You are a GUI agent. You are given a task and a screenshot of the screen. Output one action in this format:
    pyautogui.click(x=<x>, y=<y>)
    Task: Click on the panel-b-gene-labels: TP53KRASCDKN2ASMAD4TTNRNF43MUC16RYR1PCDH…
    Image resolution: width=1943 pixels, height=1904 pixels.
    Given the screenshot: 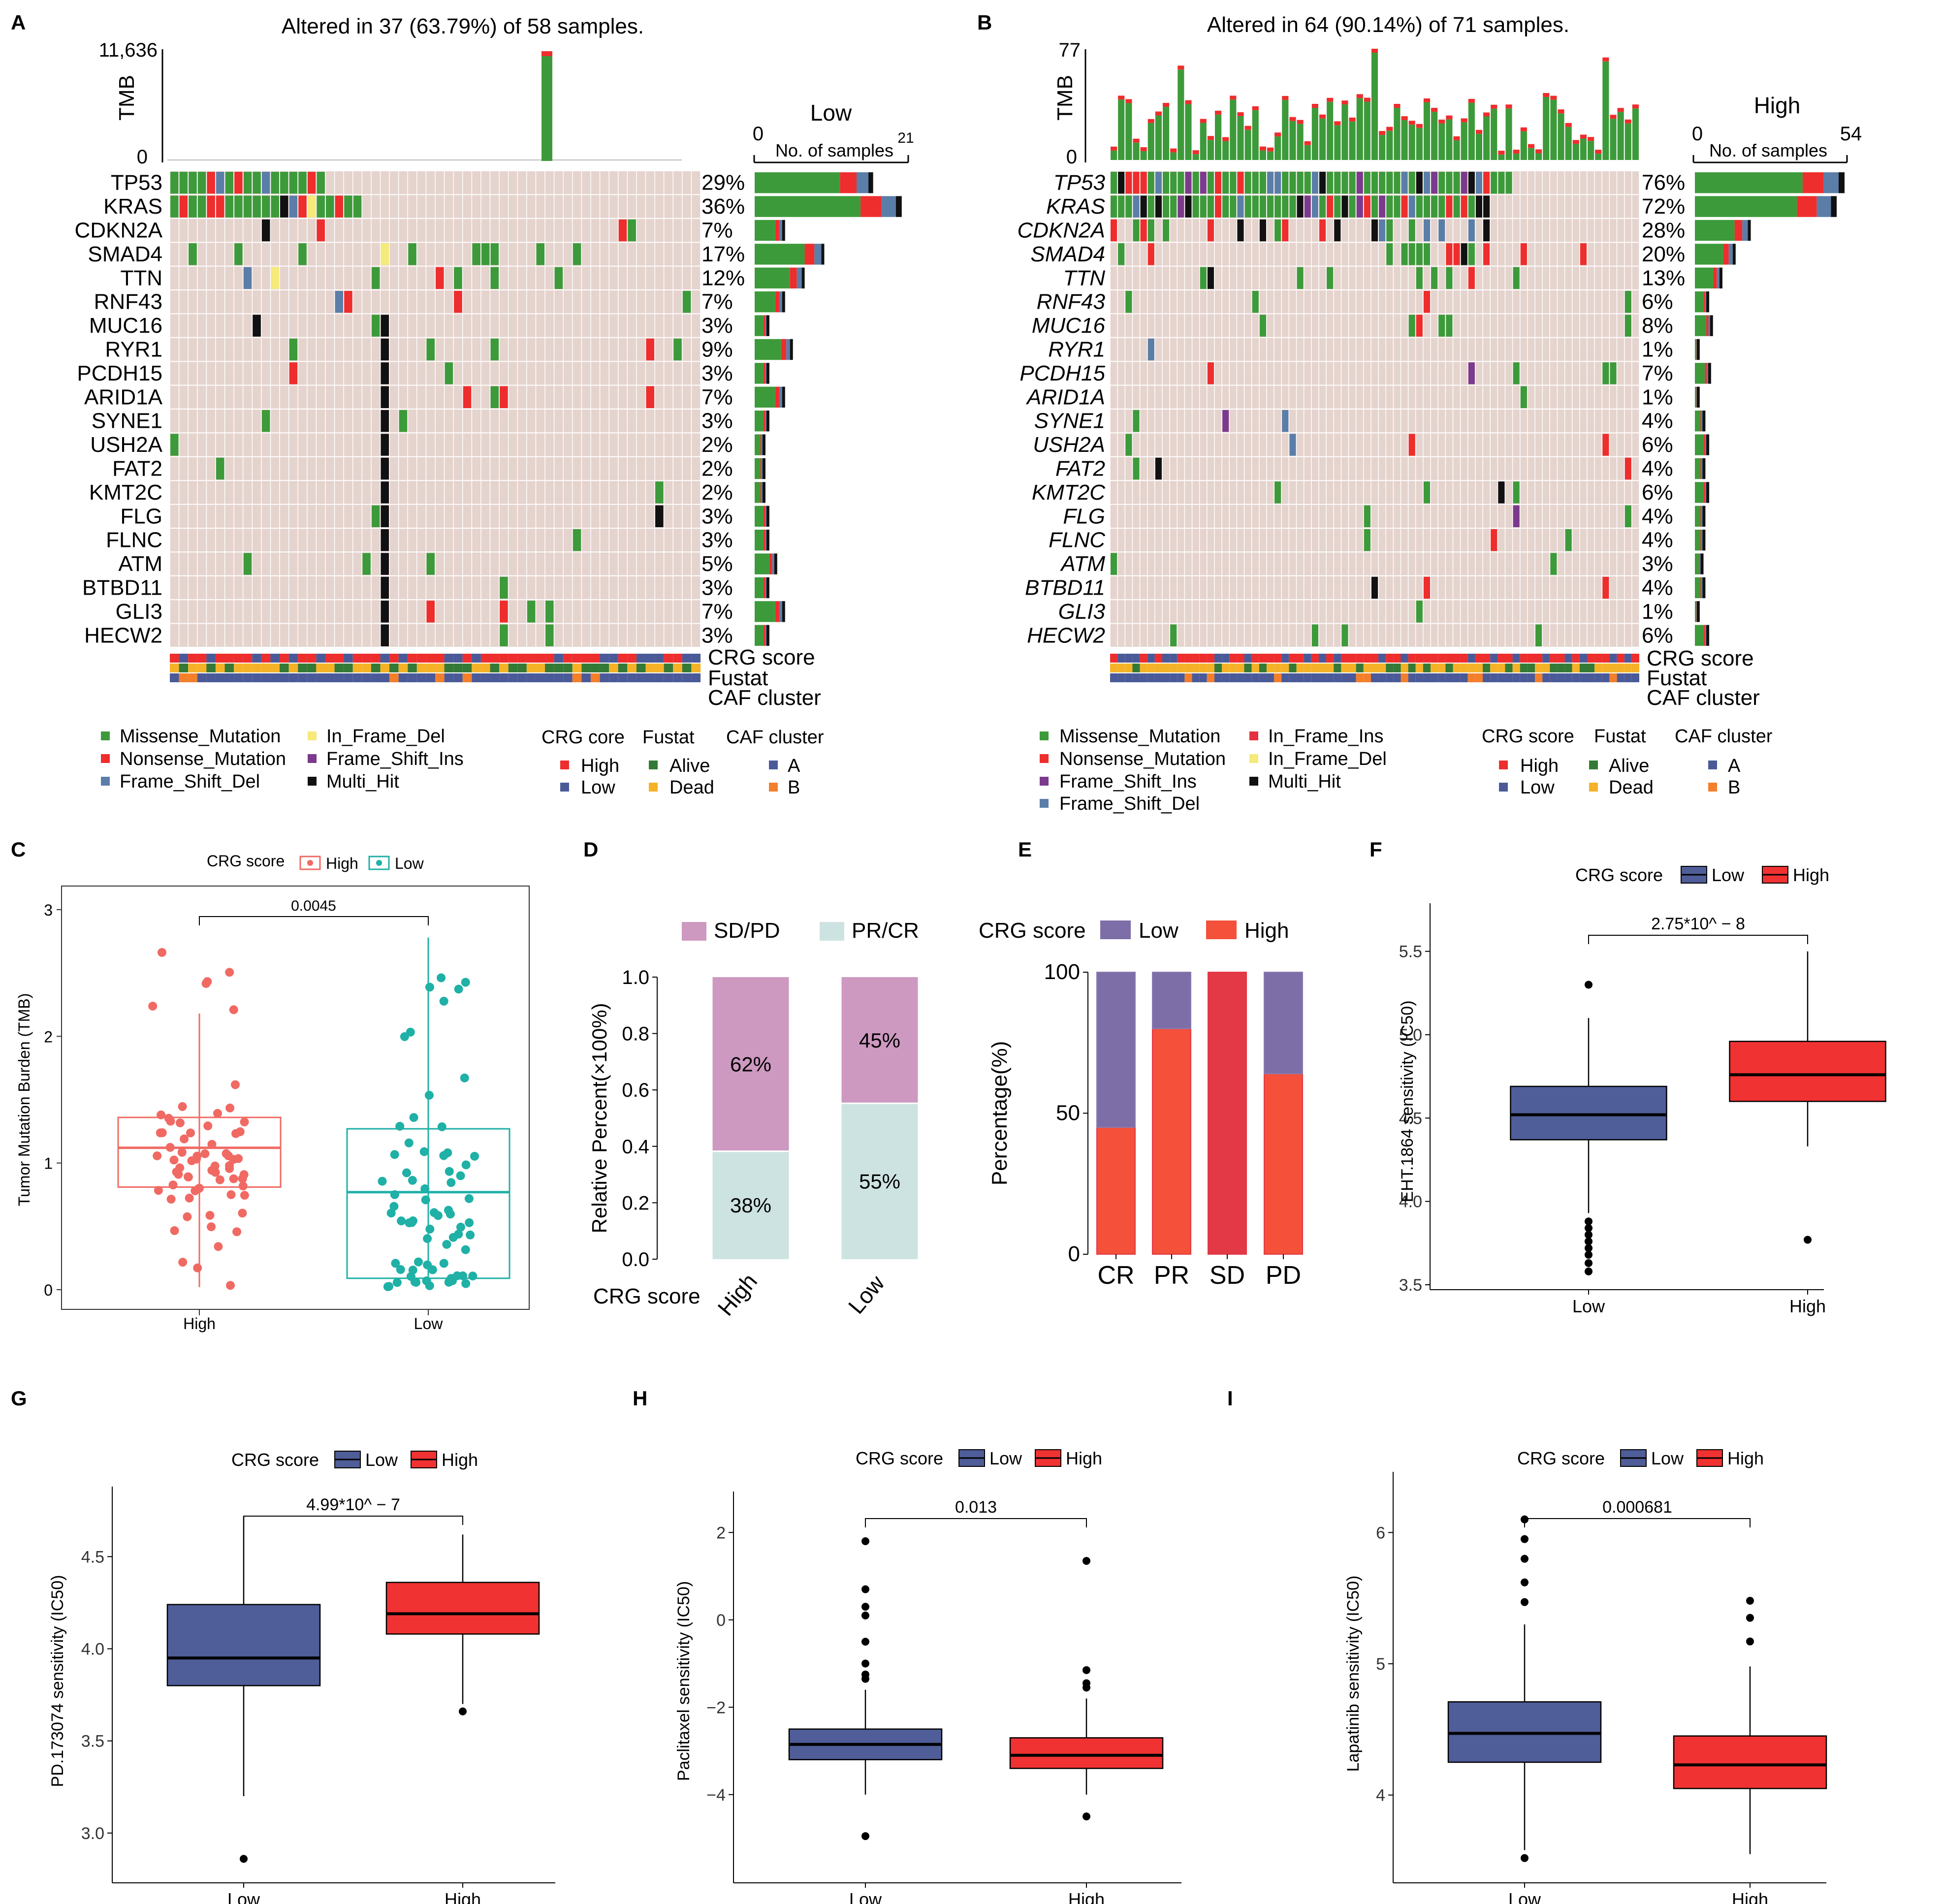 What is the action you would take?
    pyautogui.click(x=1062, y=409)
    